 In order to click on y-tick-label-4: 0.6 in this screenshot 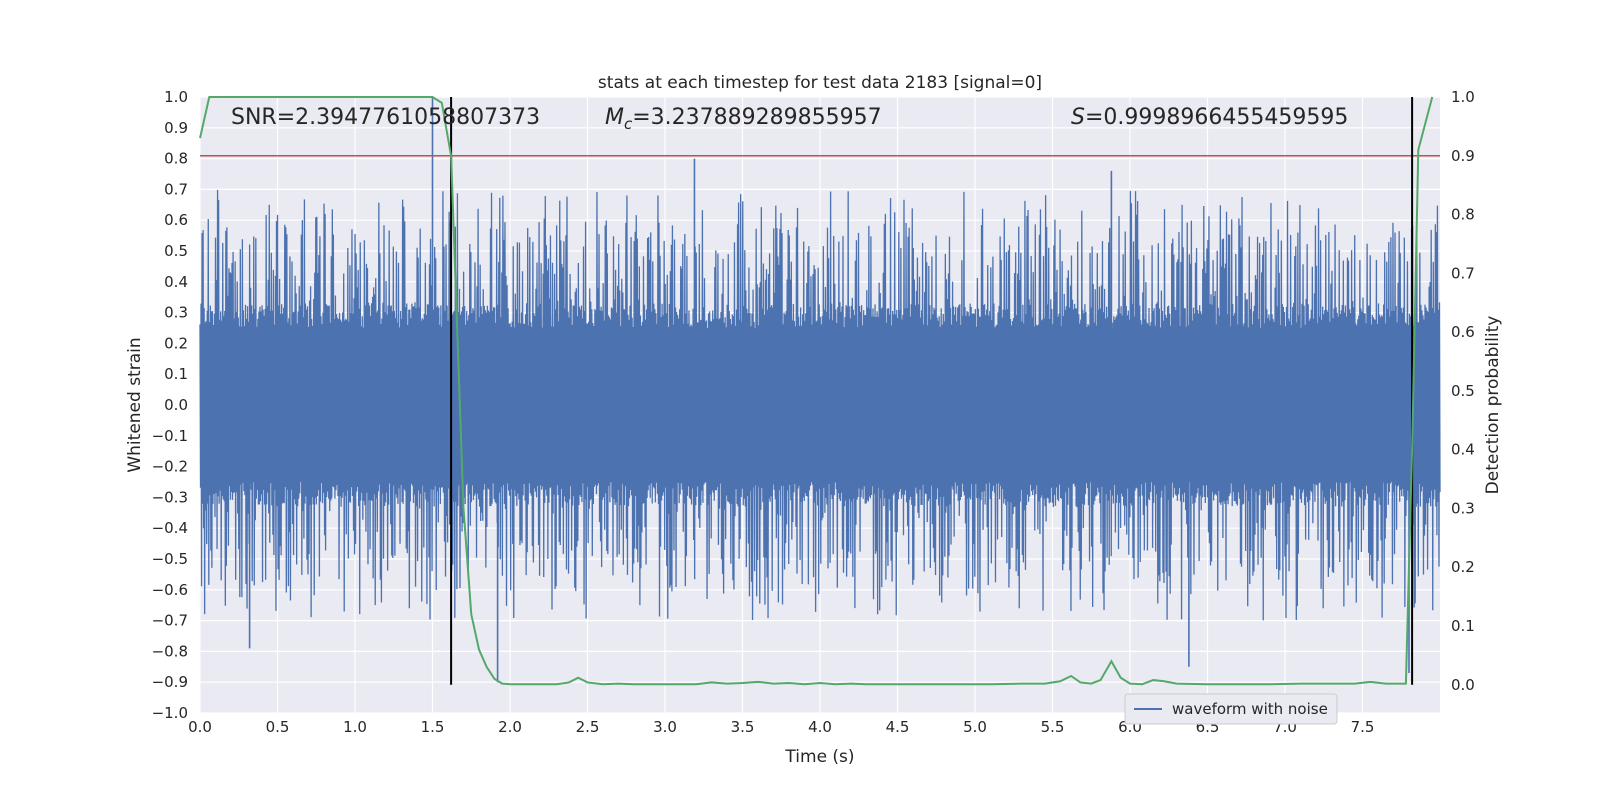, I will do `click(176, 220)`.